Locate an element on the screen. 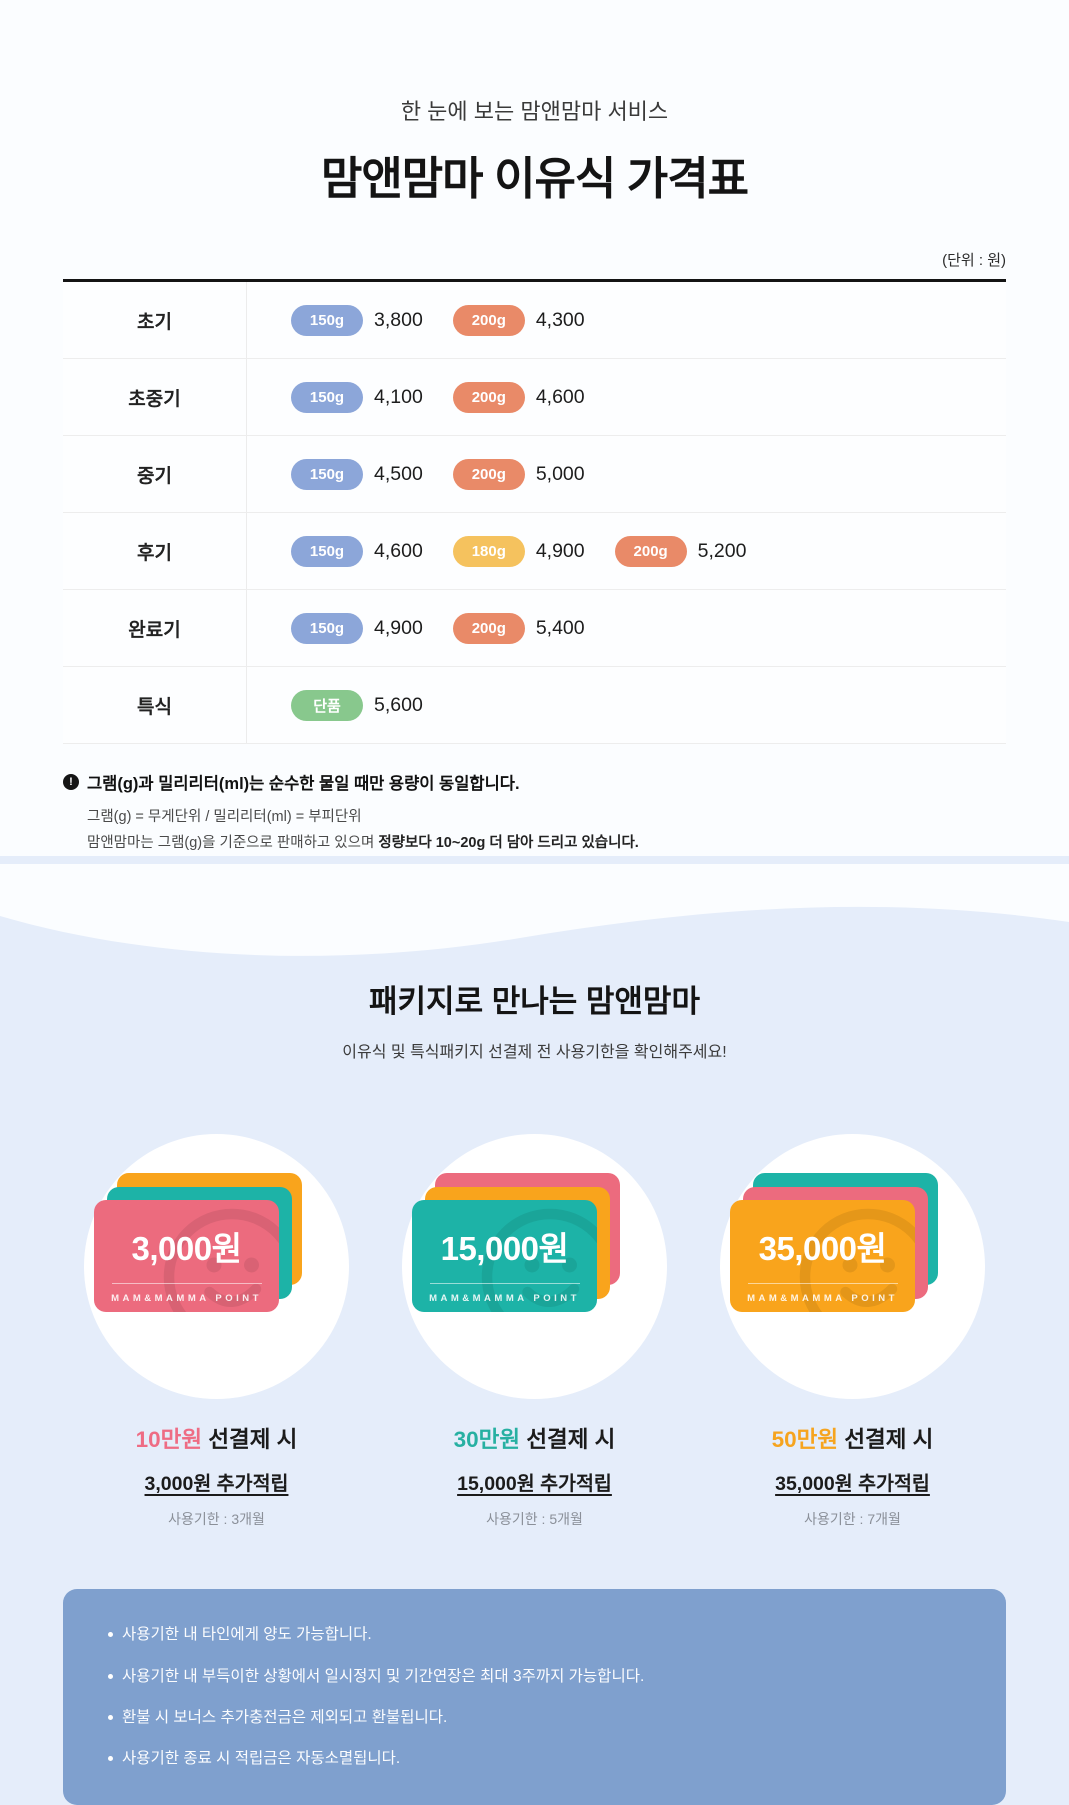 The height and width of the screenshot is (1805, 1069). price-item: 200g 5,400 is located at coordinates (518, 628).